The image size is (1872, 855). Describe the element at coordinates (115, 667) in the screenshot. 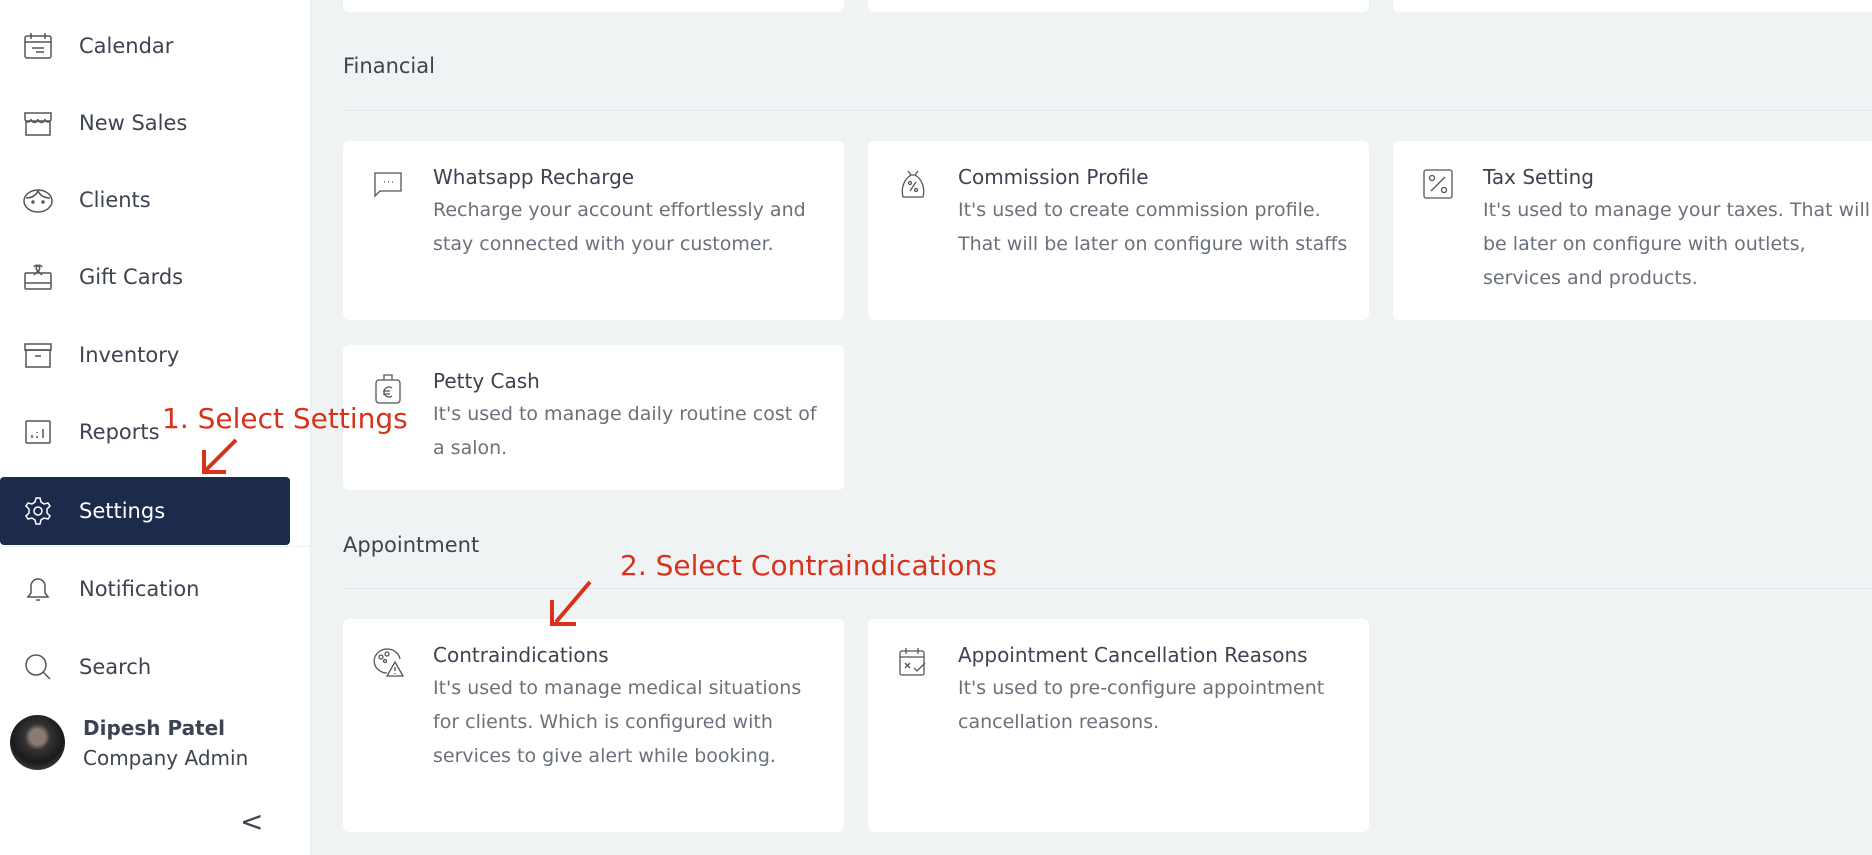

I see `sidebar-item-label: Search` at that location.